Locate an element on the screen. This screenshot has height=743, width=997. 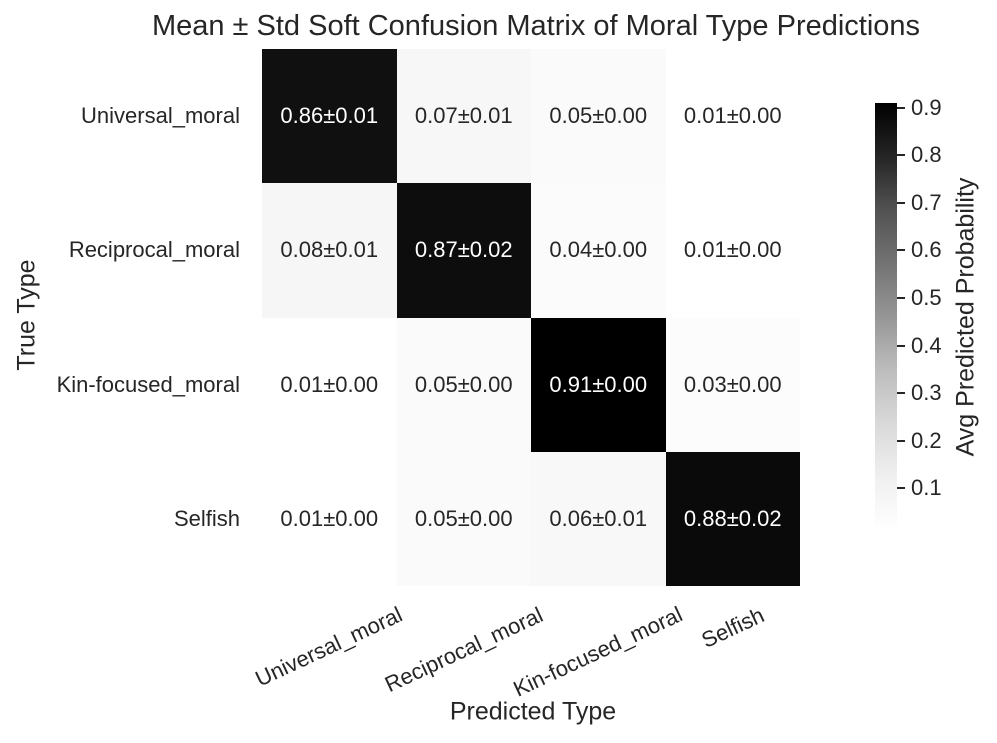
colorbar-tick-label: 0.6 is located at coordinates (926, 250).